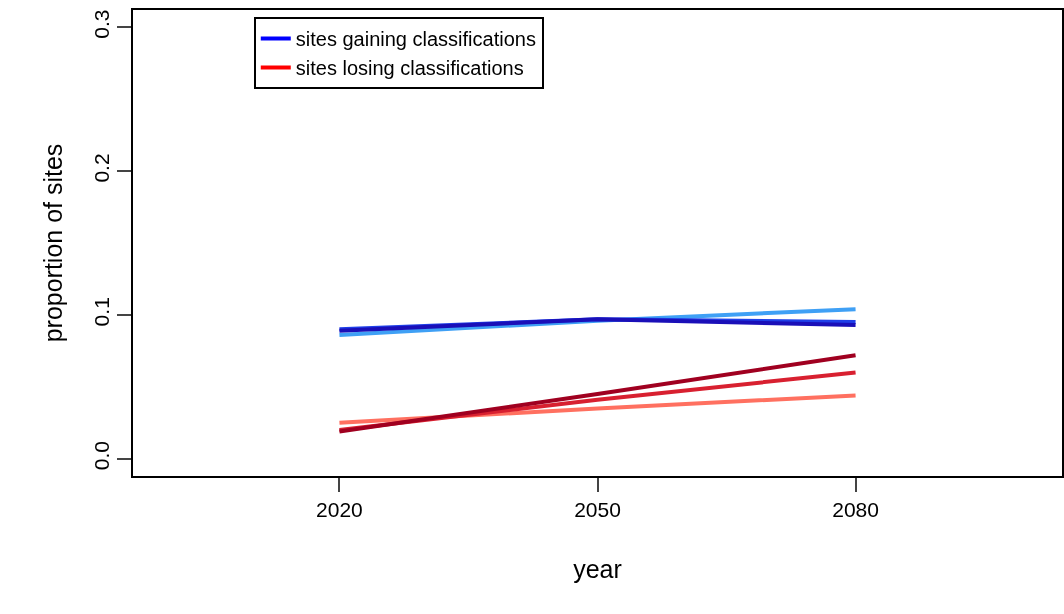  Describe the element at coordinates (101, 312) in the screenshot. I see `y-tick-label: 0.1` at that location.